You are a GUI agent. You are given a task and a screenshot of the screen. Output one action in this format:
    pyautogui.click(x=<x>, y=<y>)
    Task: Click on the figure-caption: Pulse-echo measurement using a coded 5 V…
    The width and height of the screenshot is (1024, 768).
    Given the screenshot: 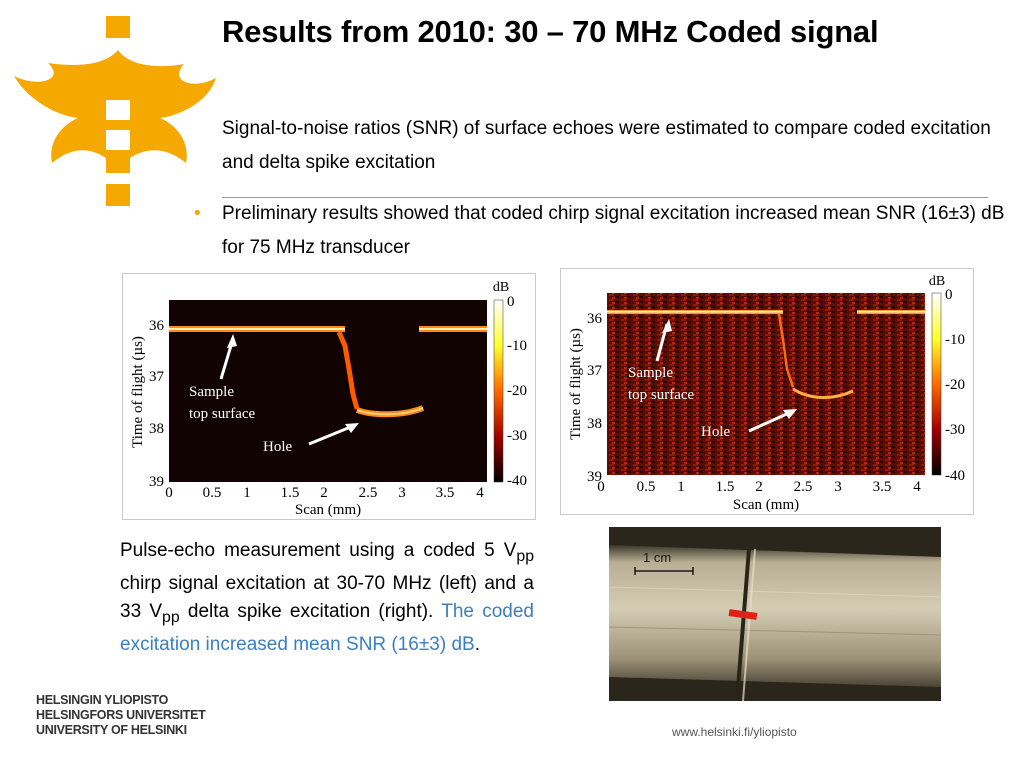 What is the action you would take?
    pyautogui.click(x=327, y=598)
    